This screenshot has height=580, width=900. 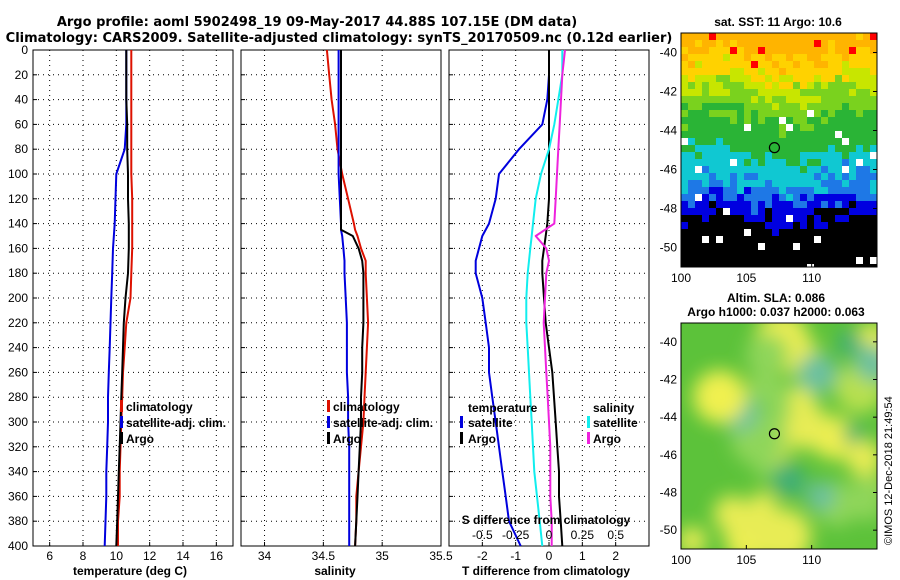 What do you see at coordinates (779, 150) in the screenshot?
I see `sst-map` at bounding box center [779, 150].